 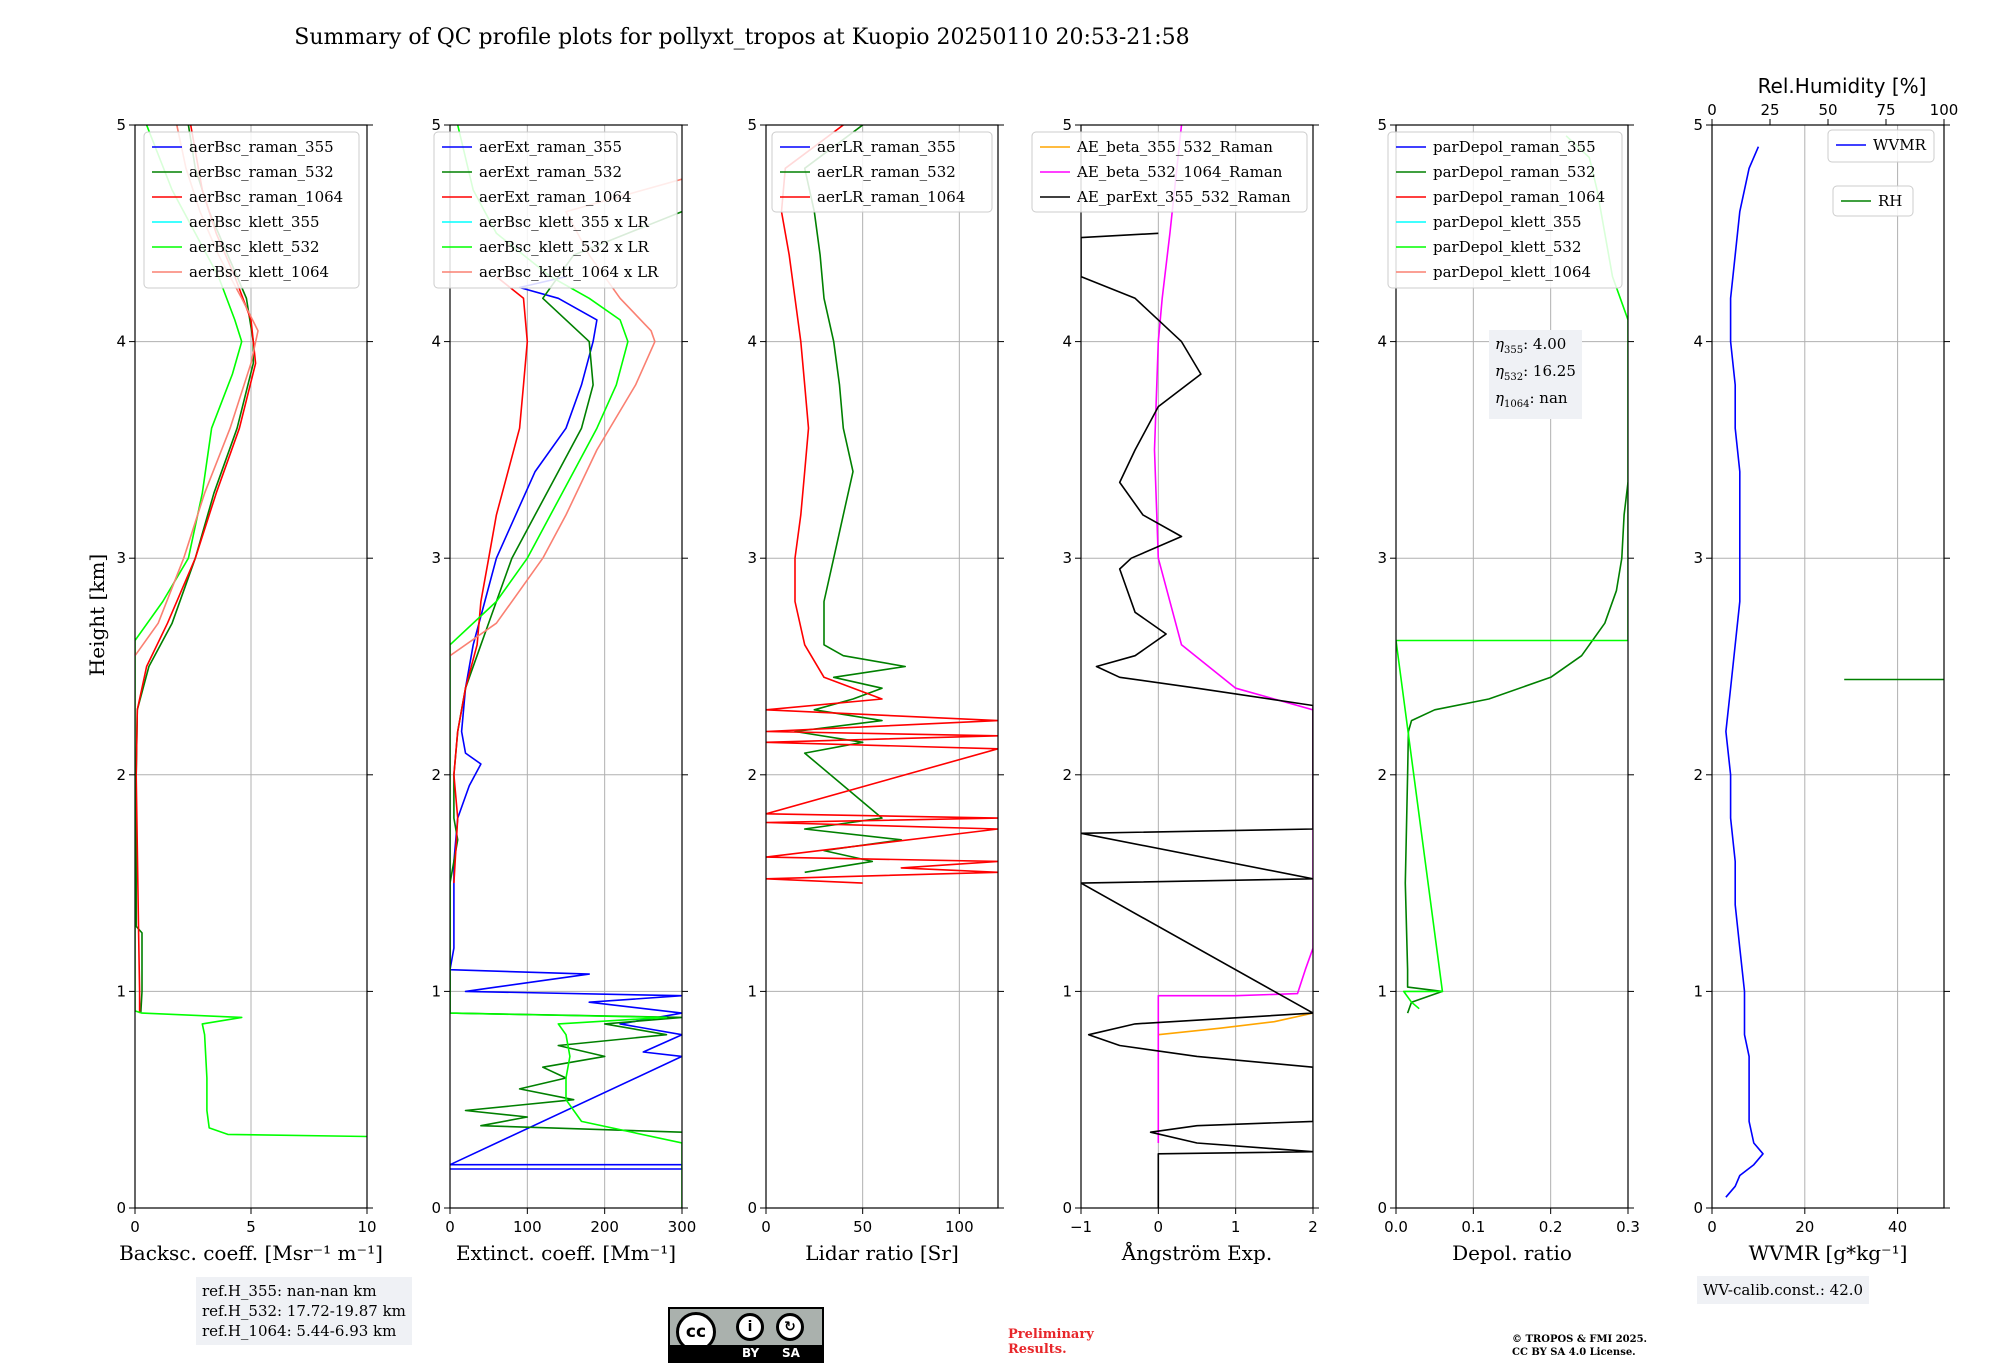 I want to click on x-tick-label: 100, so click(x=959, y=1227).